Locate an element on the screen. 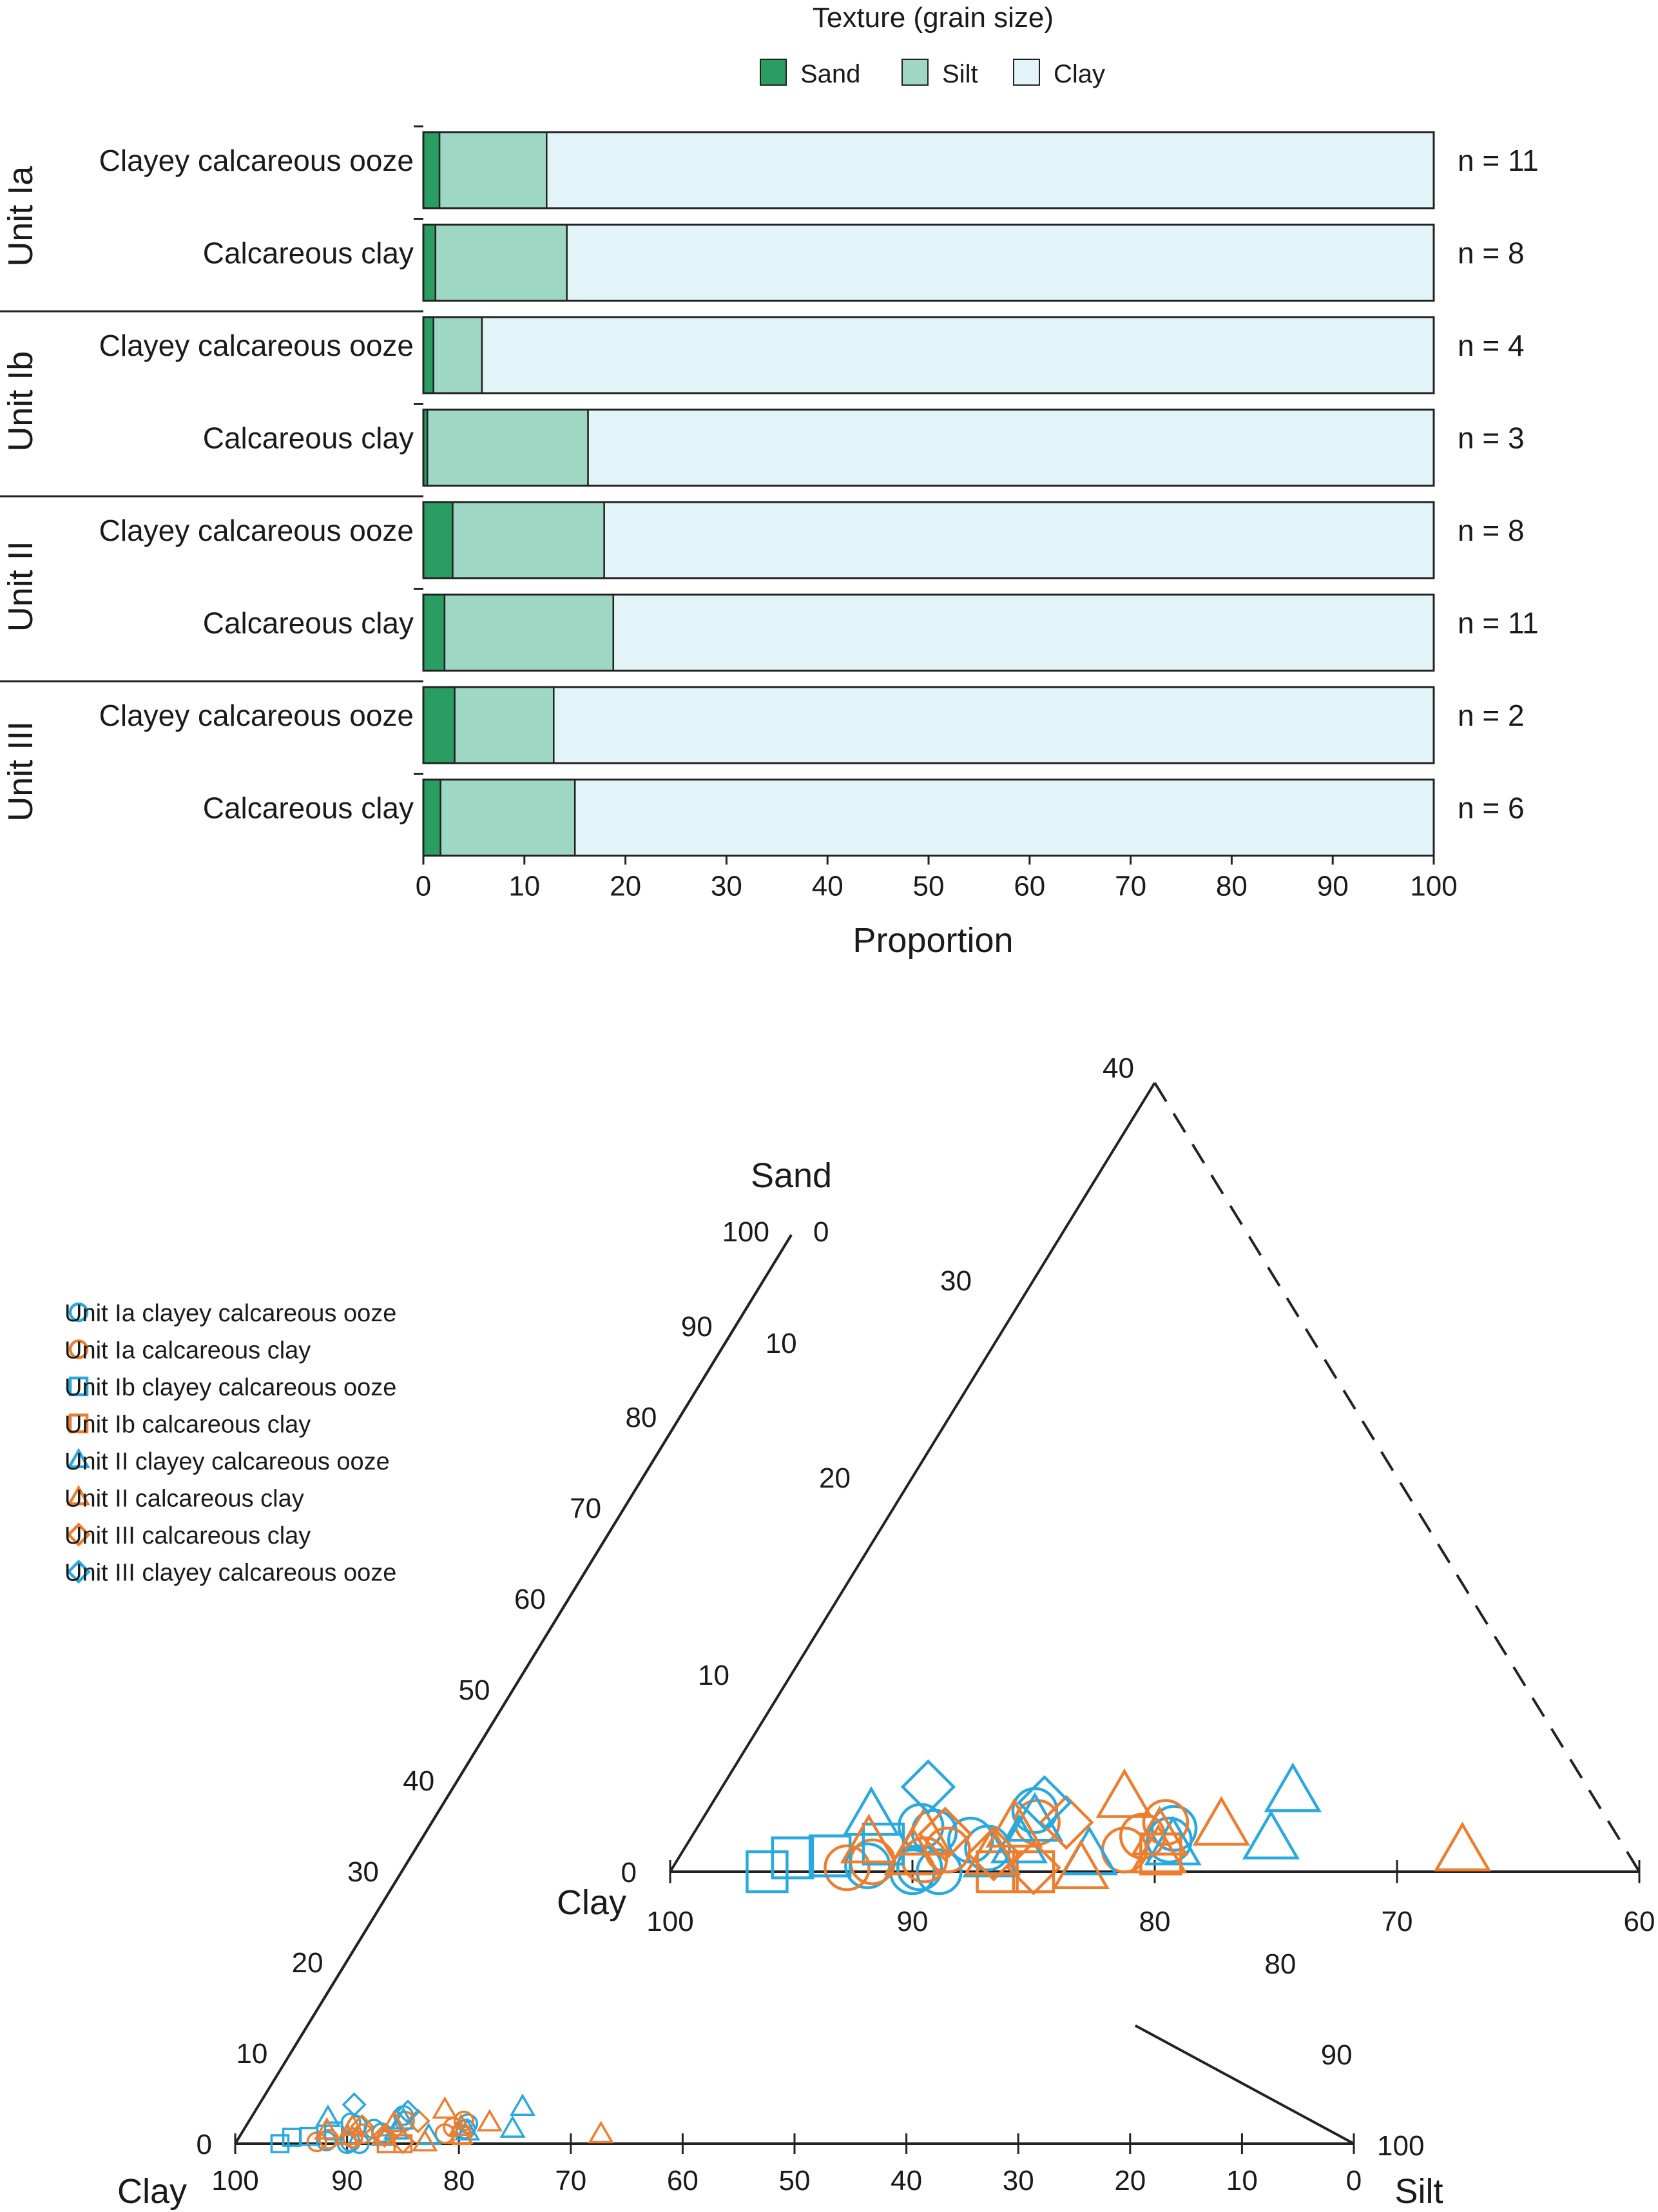 The image size is (1658, 2212). legend-label-sand: Sand is located at coordinates (830, 74).